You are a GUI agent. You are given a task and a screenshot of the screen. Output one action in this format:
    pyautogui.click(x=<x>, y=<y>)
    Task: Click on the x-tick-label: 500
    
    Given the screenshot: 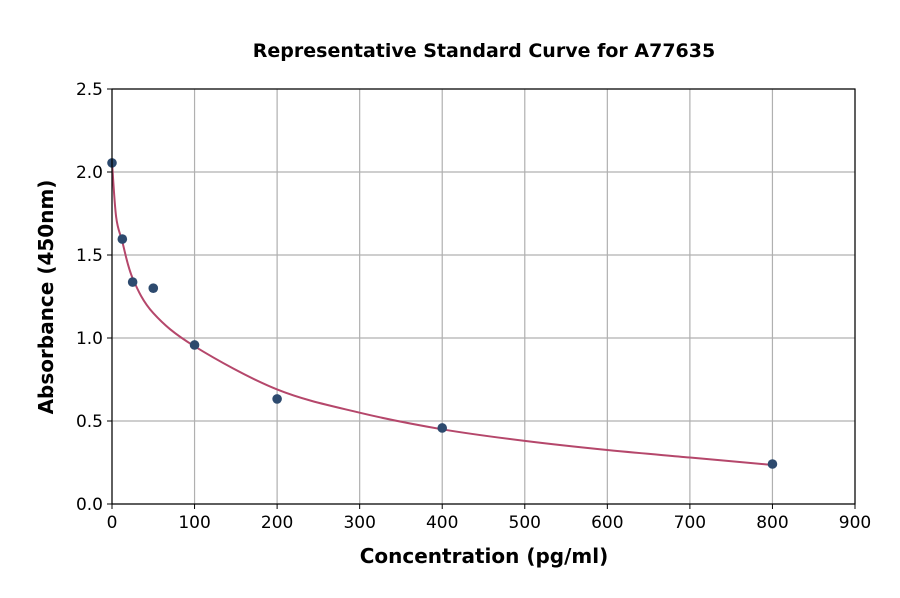 What is the action you would take?
    pyautogui.click(x=525, y=523)
    